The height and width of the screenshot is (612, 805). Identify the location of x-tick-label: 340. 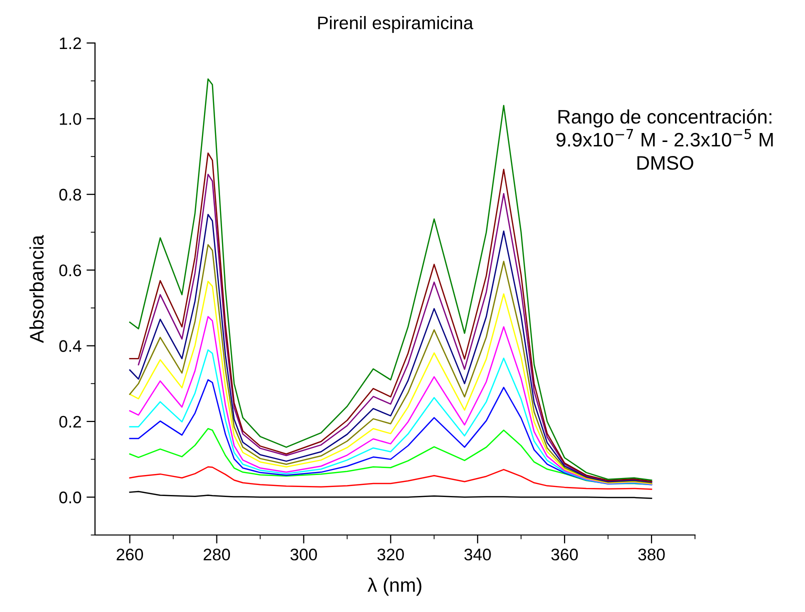
(477, 554).